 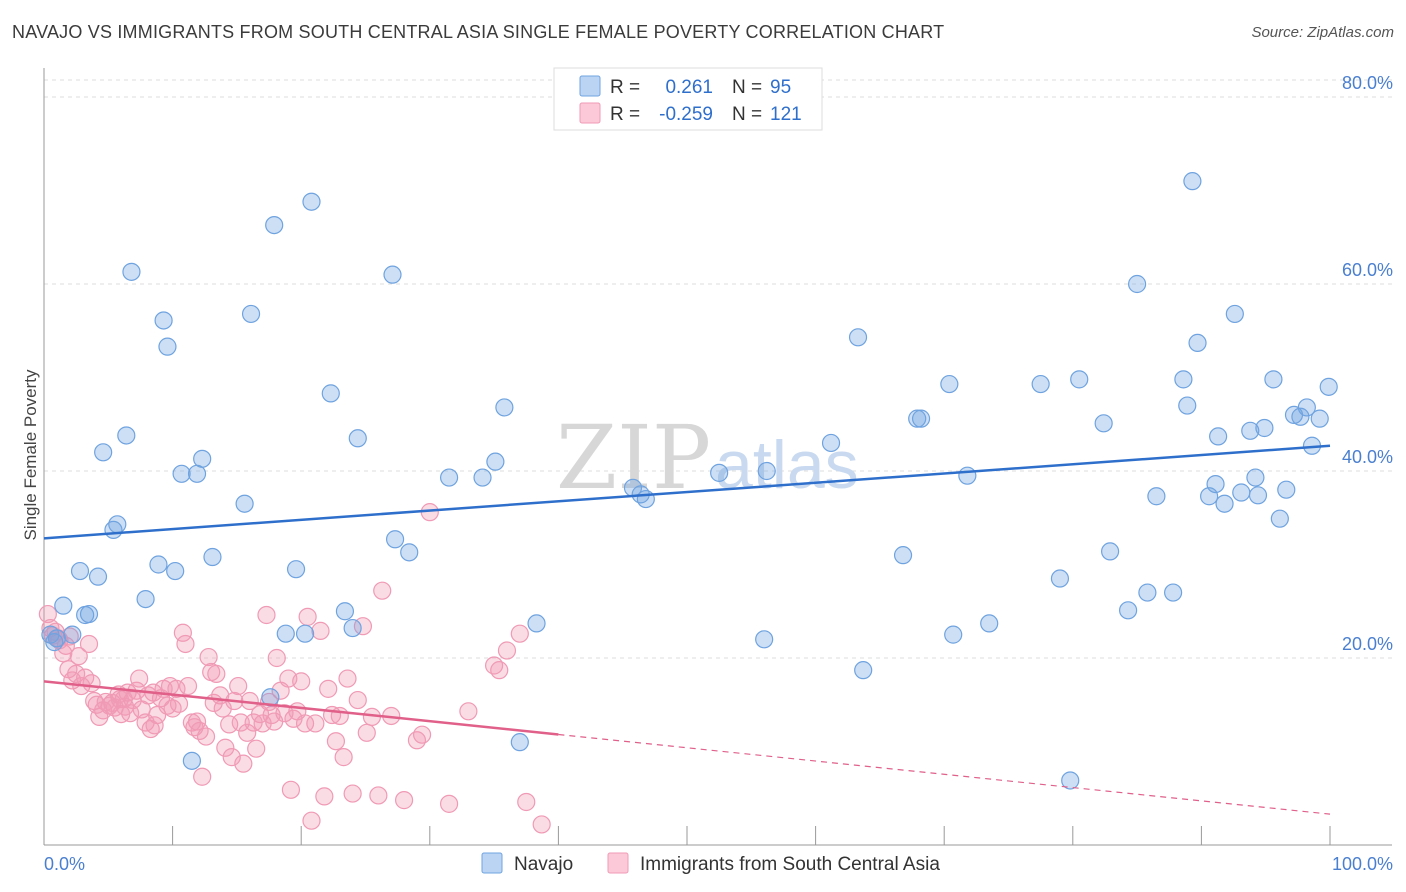 What do you see at coordinates (590, 86) in the screenshot?
I see `legend-swatch-navajo` at bounding box center [590, 86].